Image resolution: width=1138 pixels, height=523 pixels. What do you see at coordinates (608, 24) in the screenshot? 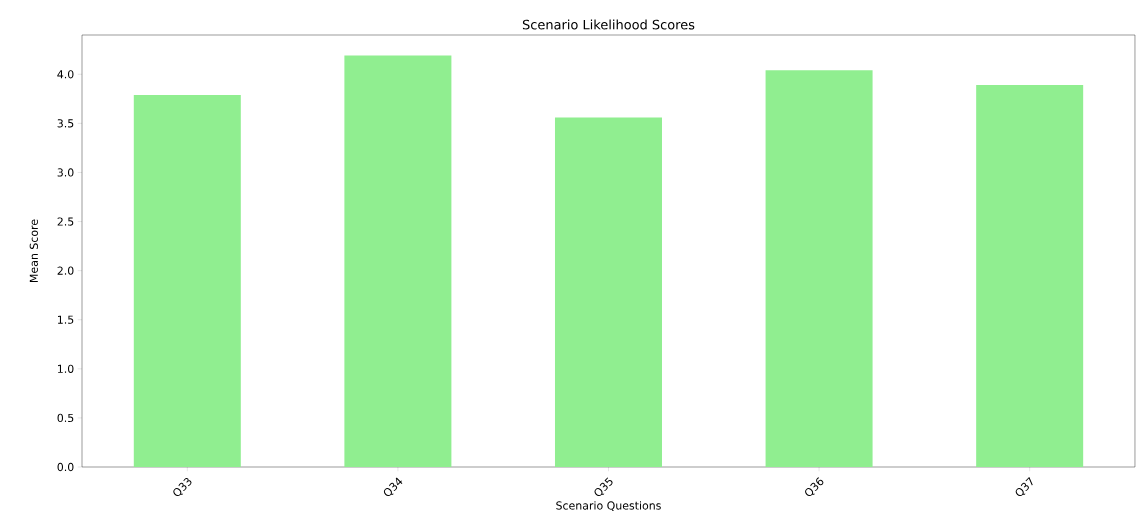
I see `chart-title: Scenario Likelihood Scores` at bounding box center [608, 24].